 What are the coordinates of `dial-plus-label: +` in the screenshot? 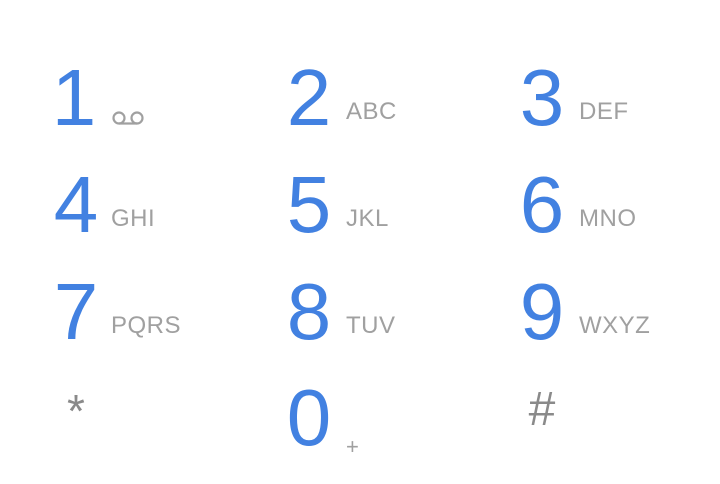 It's located at (352, 446).